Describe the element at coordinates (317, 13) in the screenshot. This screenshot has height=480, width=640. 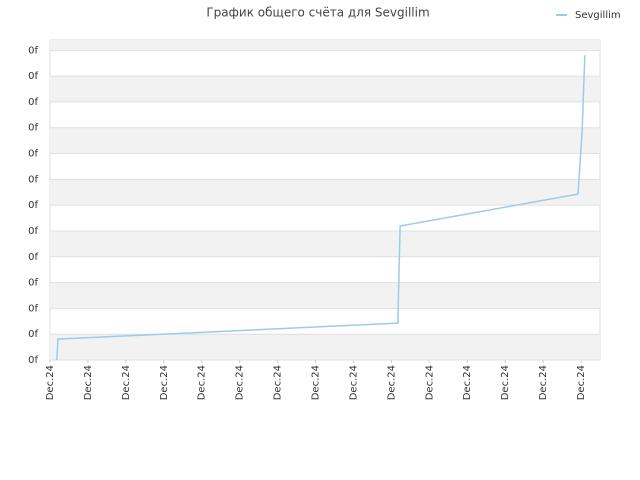
I see `chart-title: График общего счёта для Sevgillim` at that location.